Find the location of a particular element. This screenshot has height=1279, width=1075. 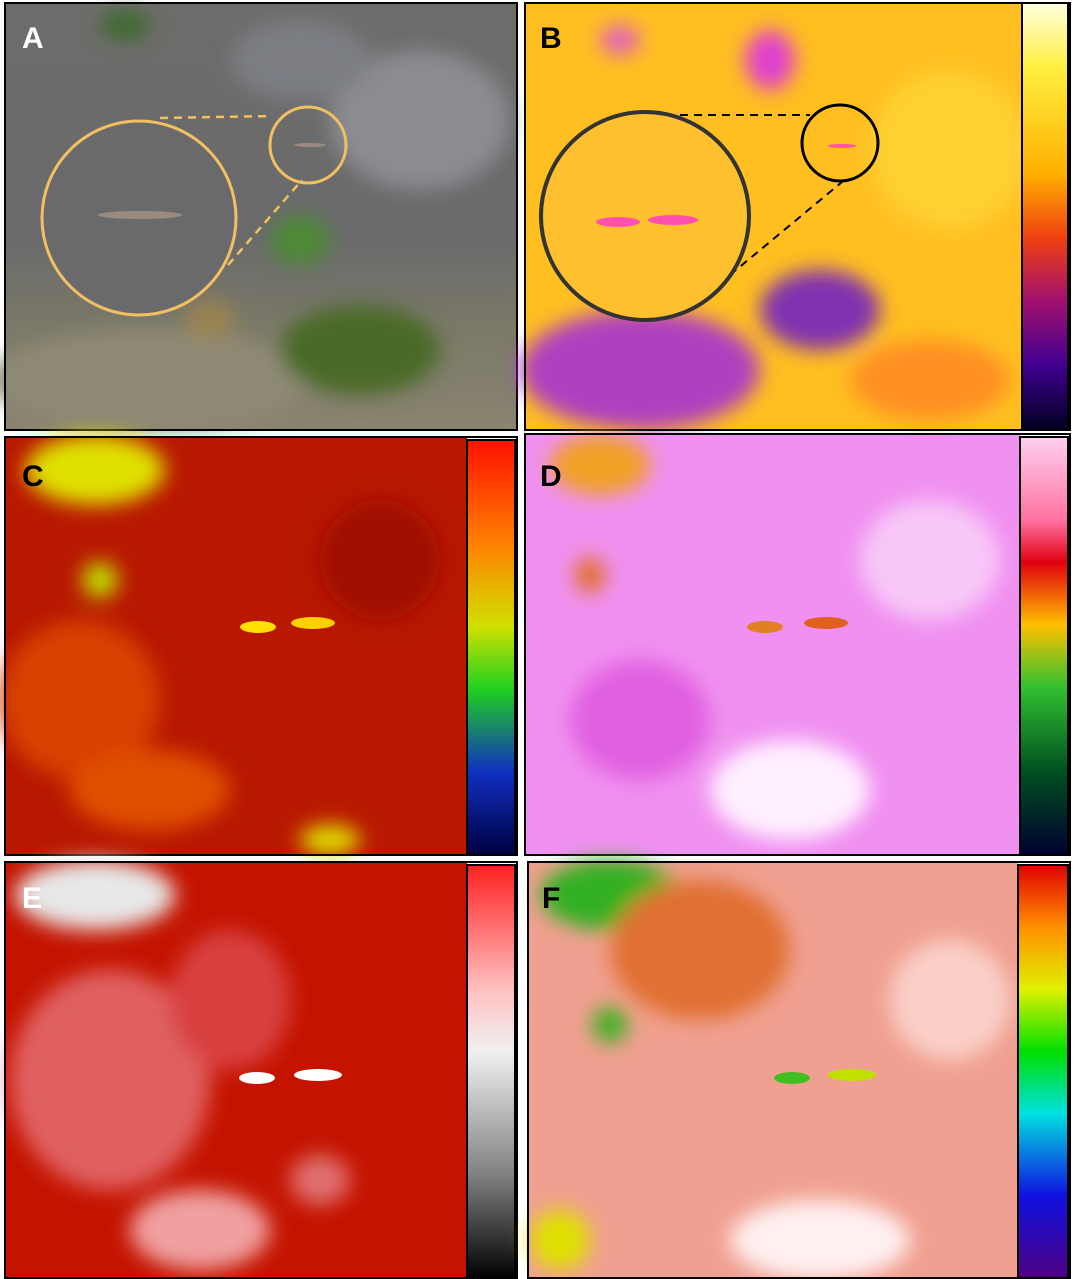

panel-label: D is located at coordinates (551, 476).